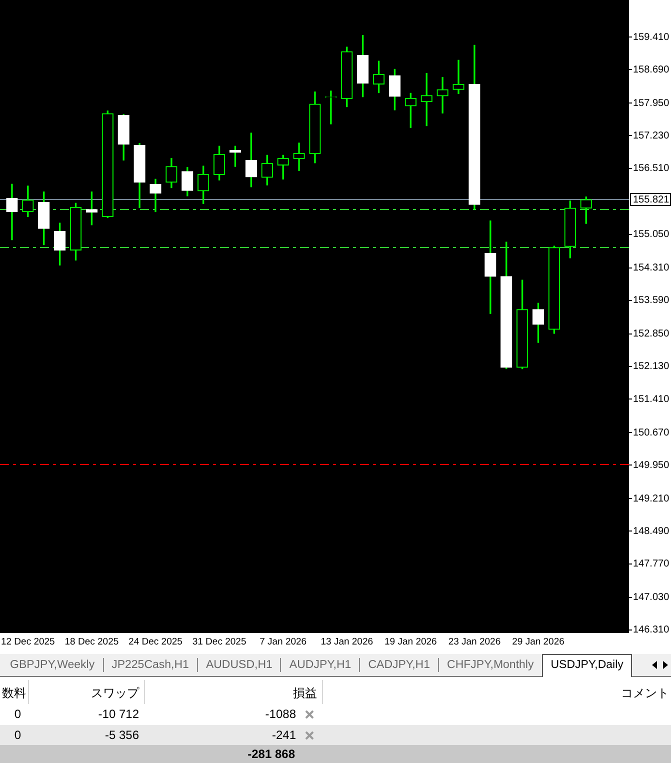  I want to click on text: -281 868, so click(271, 754).